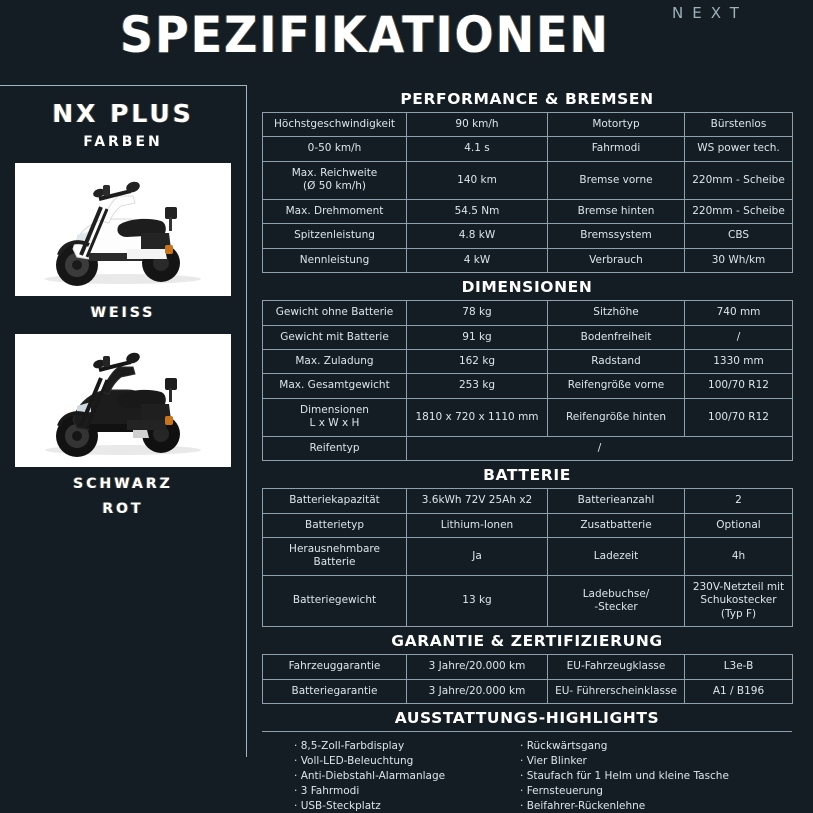  Describe the element at coordinates (477, 180) in the screenshot. I see `spec-value-cell: 140 km` at that location.